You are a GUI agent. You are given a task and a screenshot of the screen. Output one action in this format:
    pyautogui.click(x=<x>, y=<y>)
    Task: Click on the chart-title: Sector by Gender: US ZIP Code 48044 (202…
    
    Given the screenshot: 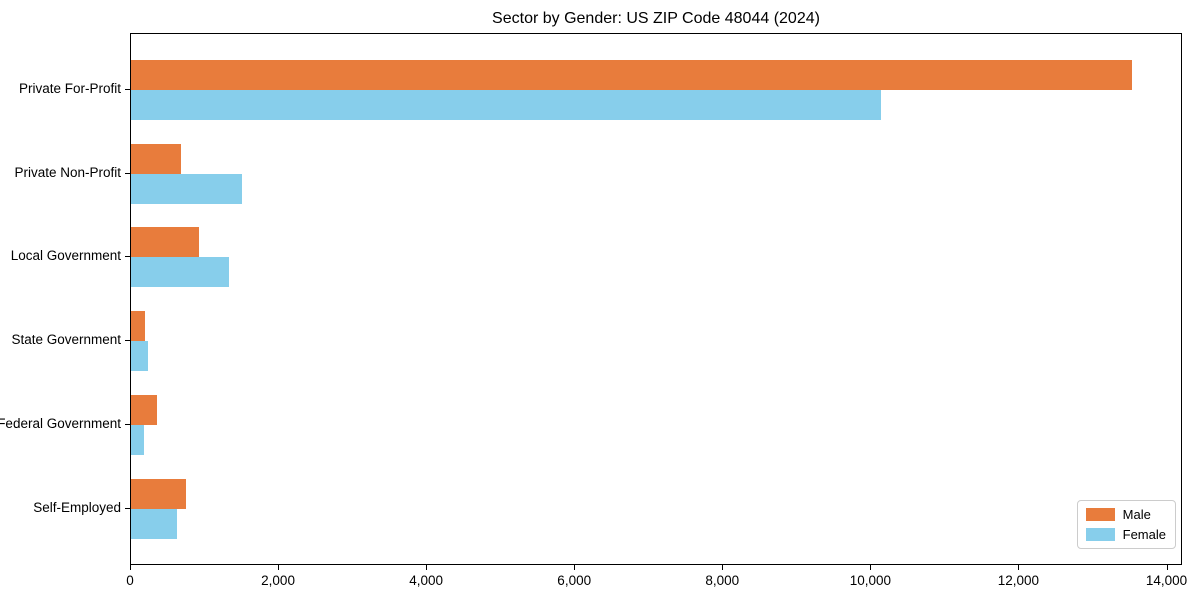 What is the action you would take?
    pyautogui.click(x=656, y=18)
    